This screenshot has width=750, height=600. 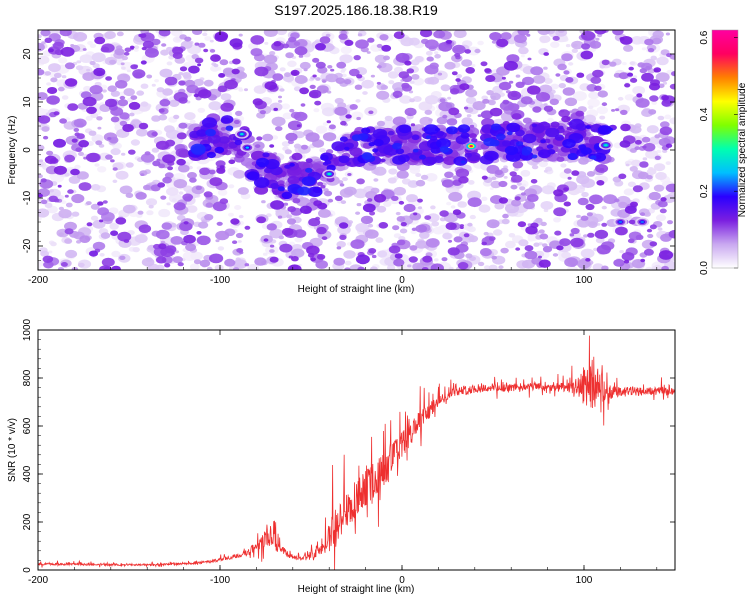 I want to click on colorbar-gradient, so click(x=725, y=149).